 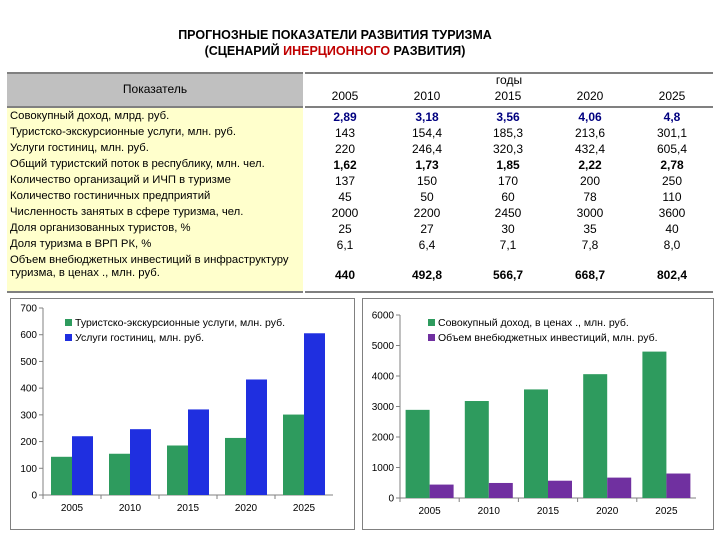 What do you see at coordinates (28, 415) in the screenshot?
I see `y-tick-label: 300` at bounding box center [28, 415].